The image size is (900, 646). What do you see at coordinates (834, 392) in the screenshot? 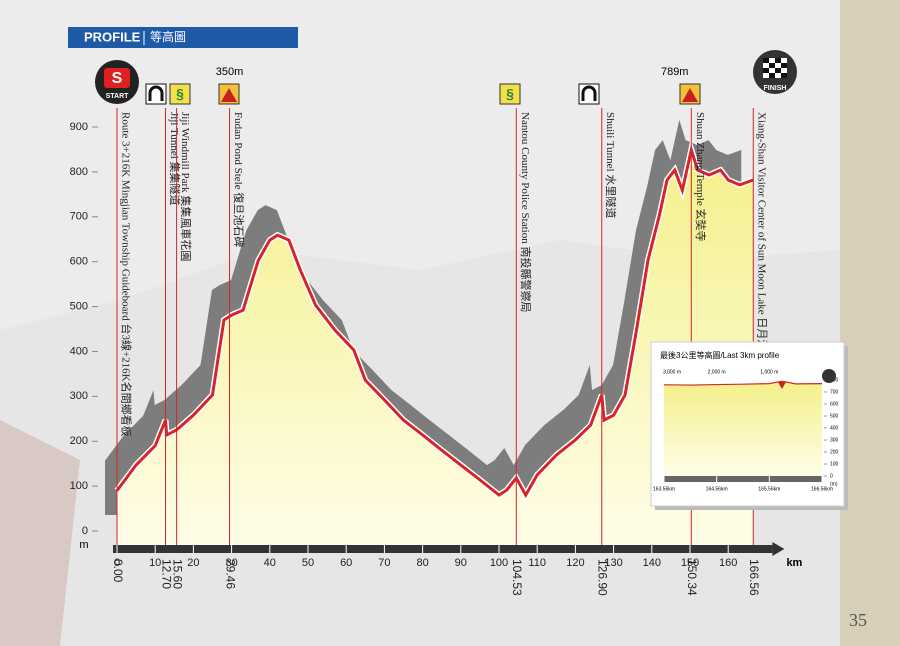
I see `inset-y-tick-label: 700` at bounding box center [834, 392].